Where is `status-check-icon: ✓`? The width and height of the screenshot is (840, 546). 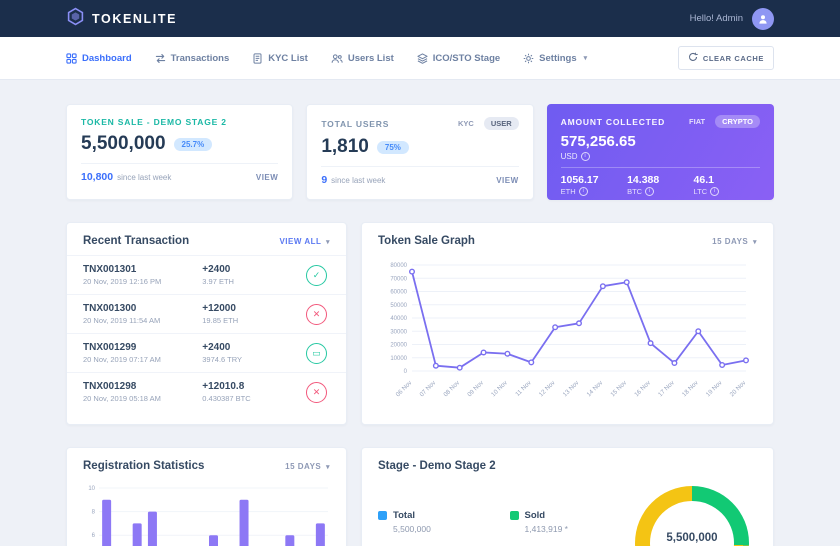
status-check-icon: ✓ is located at coordinates (316, 275).